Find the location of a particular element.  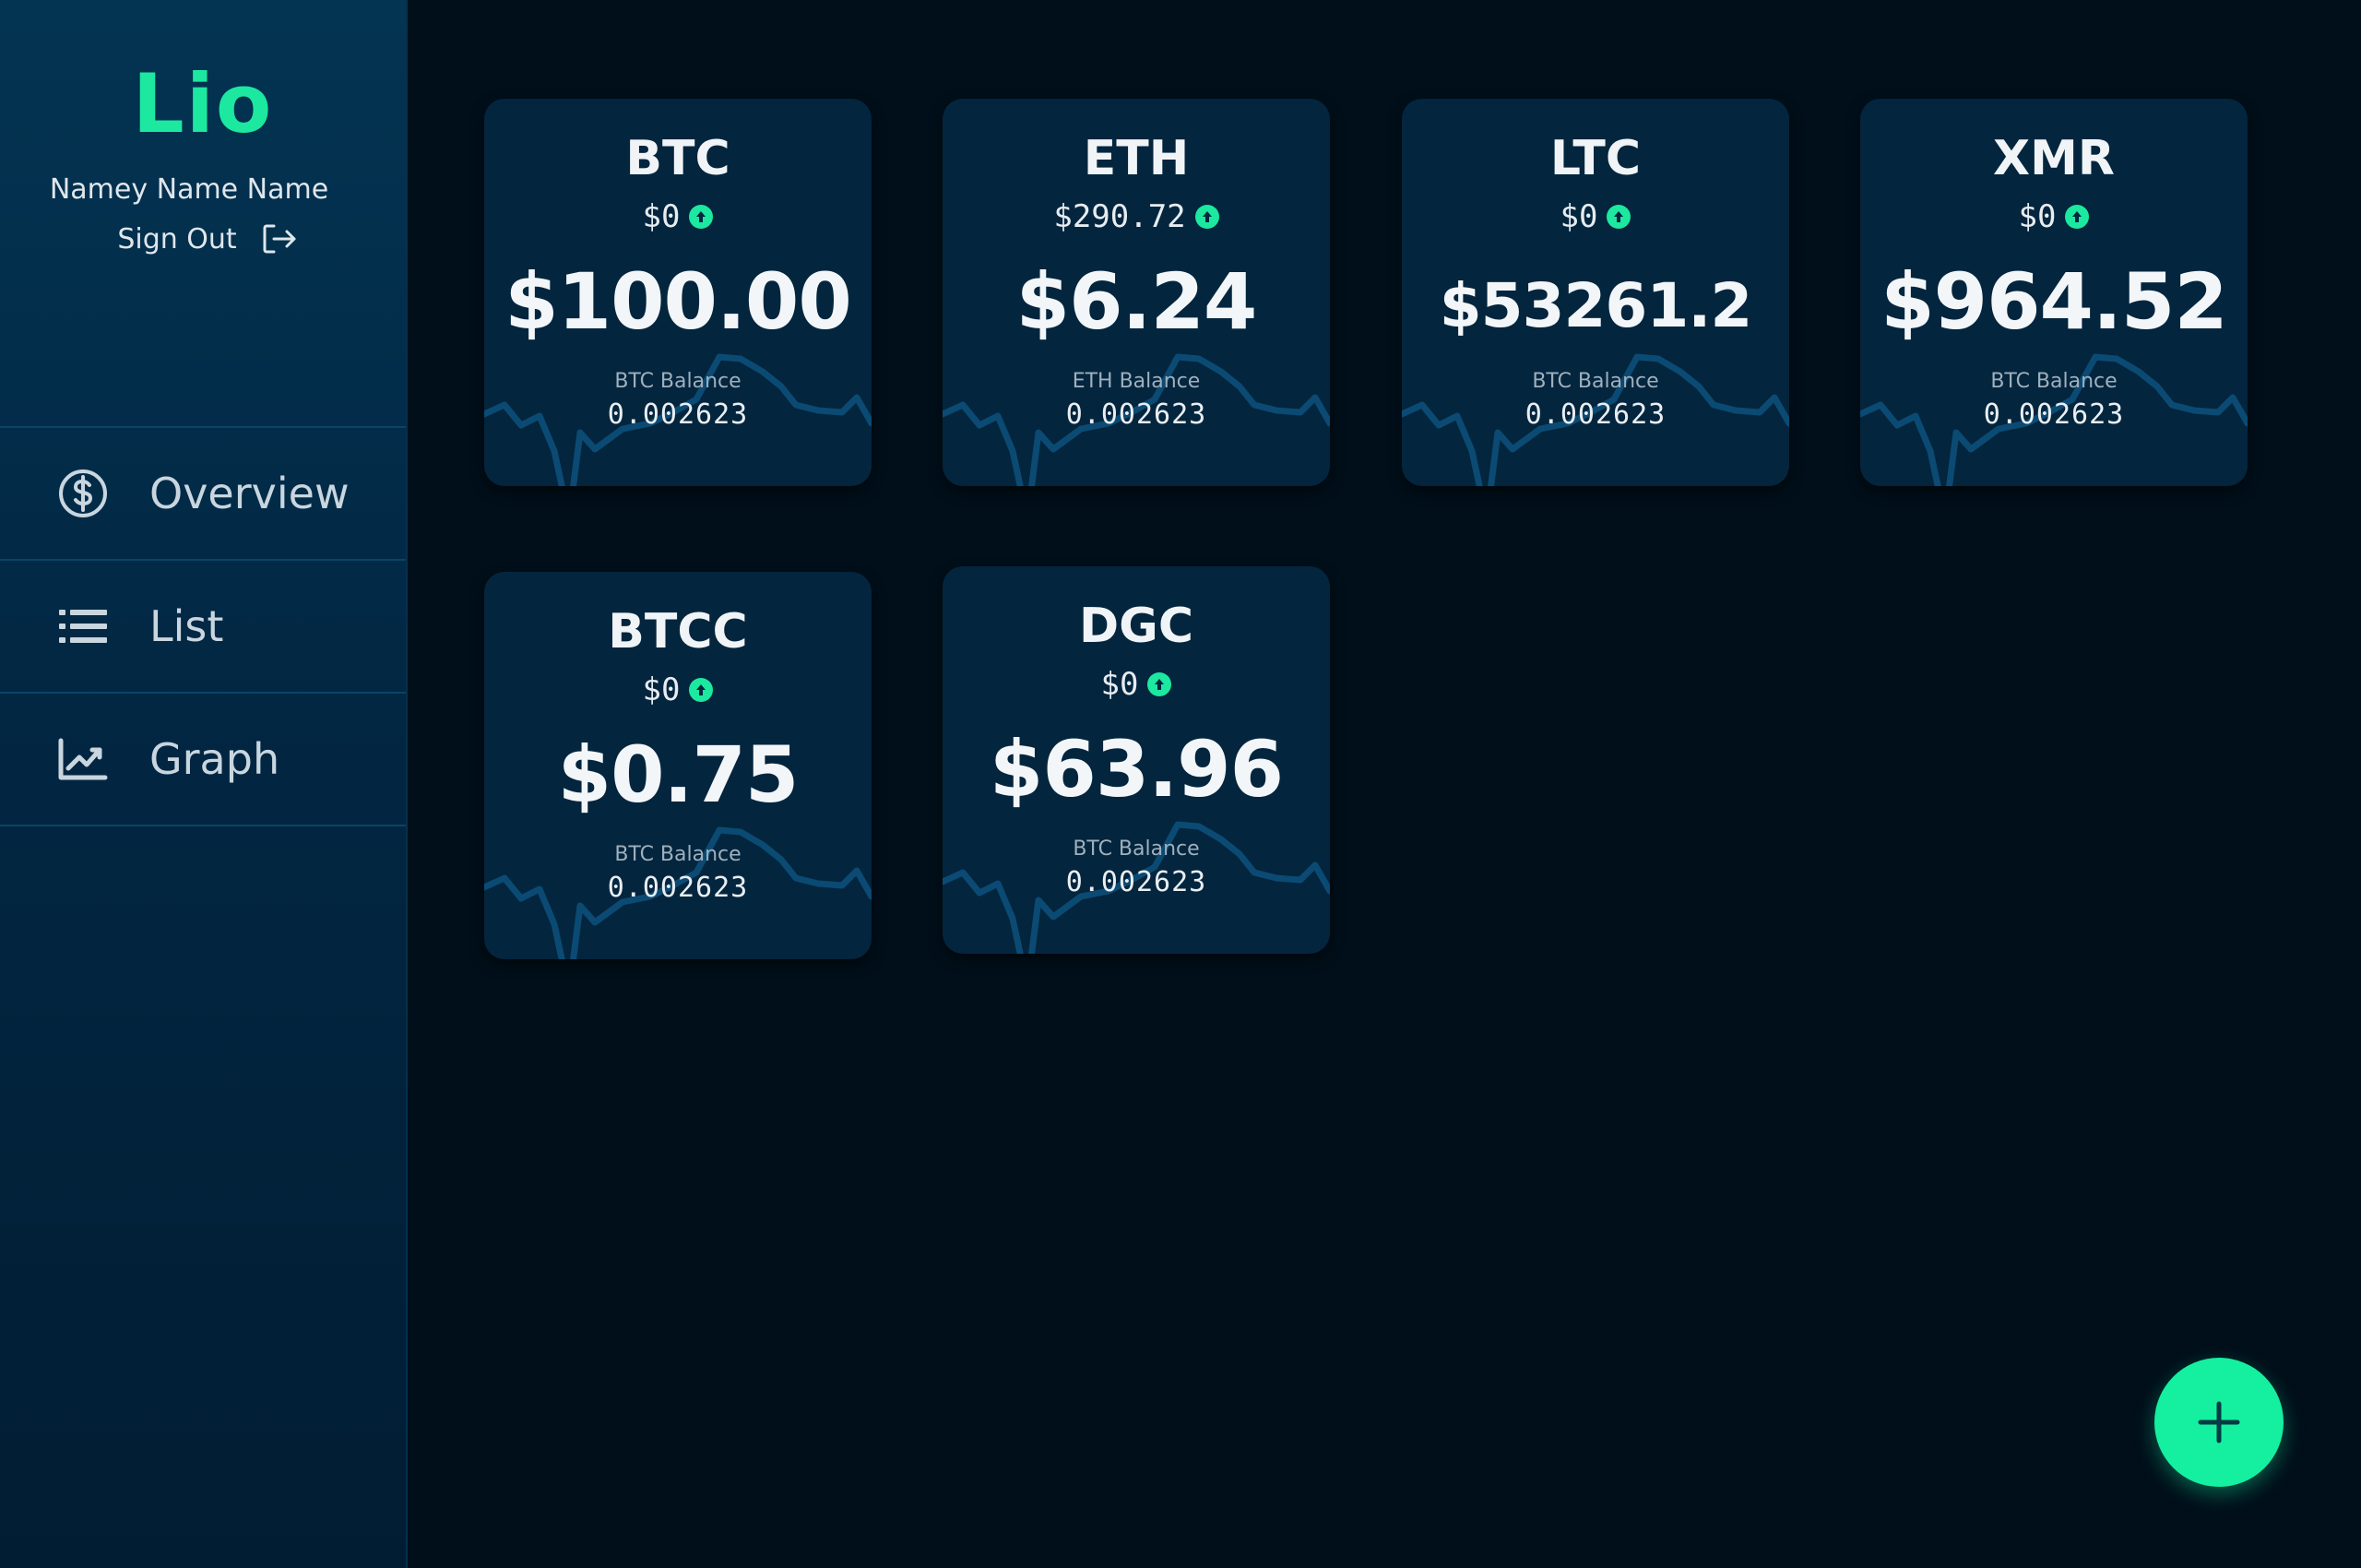

coin-card-eth: ETH $290.72 $6.24 ETH Balance 0.002623 is located at coordinates (1136, 292).